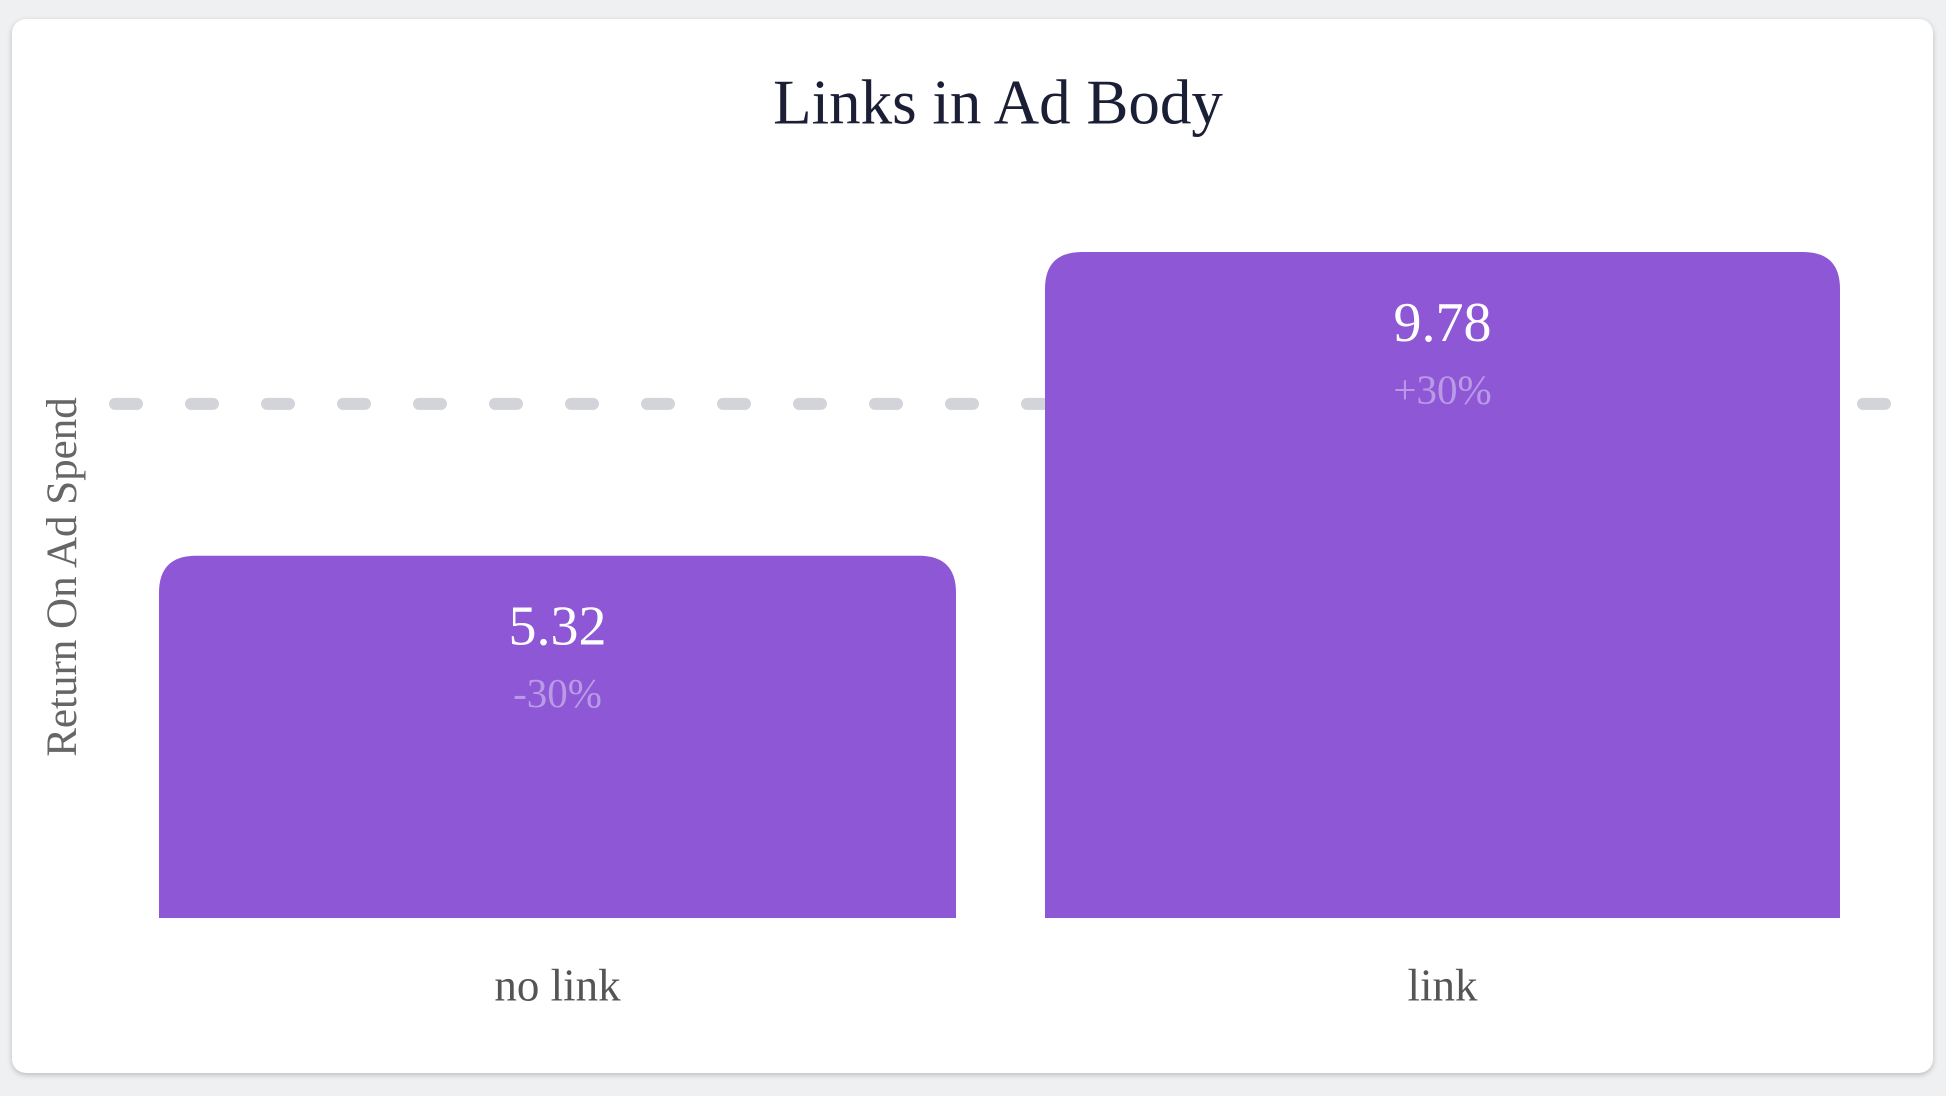  What do you see at coordinates (62, 577) in the screenshot?
I see `y-axis-label: Return On Ad Spend` at bounding box center [62, 577].